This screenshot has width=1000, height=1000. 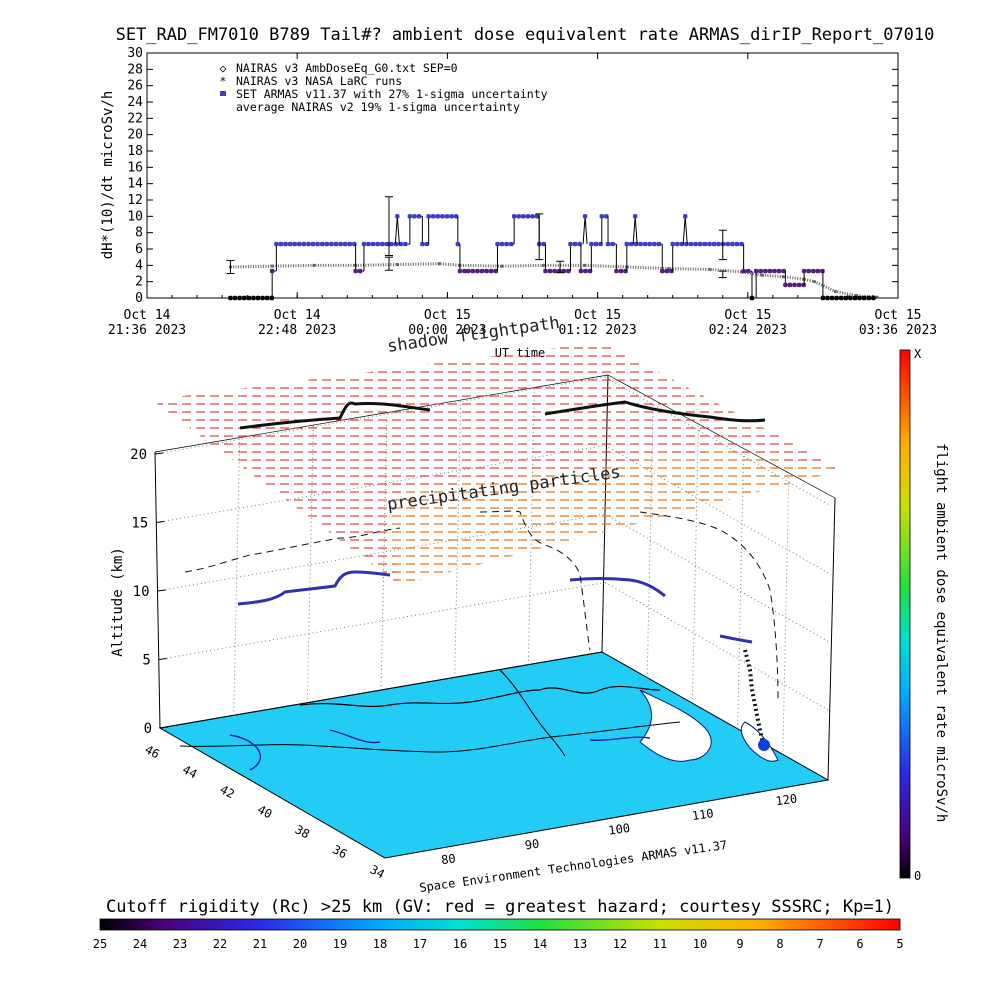 I want to click on z-tick-label: 20, so click(x=138, y=455).